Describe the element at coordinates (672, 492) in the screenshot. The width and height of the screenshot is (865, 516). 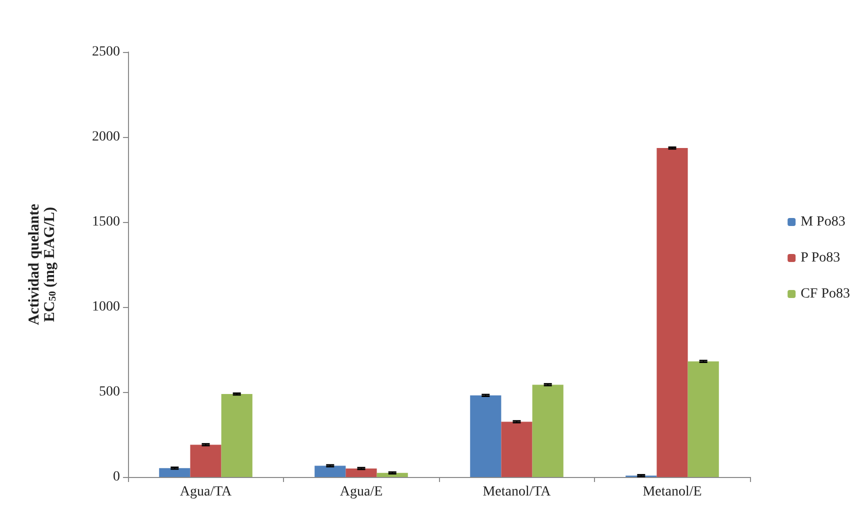
I see `x-tick-label: Metanol/E` at that location.